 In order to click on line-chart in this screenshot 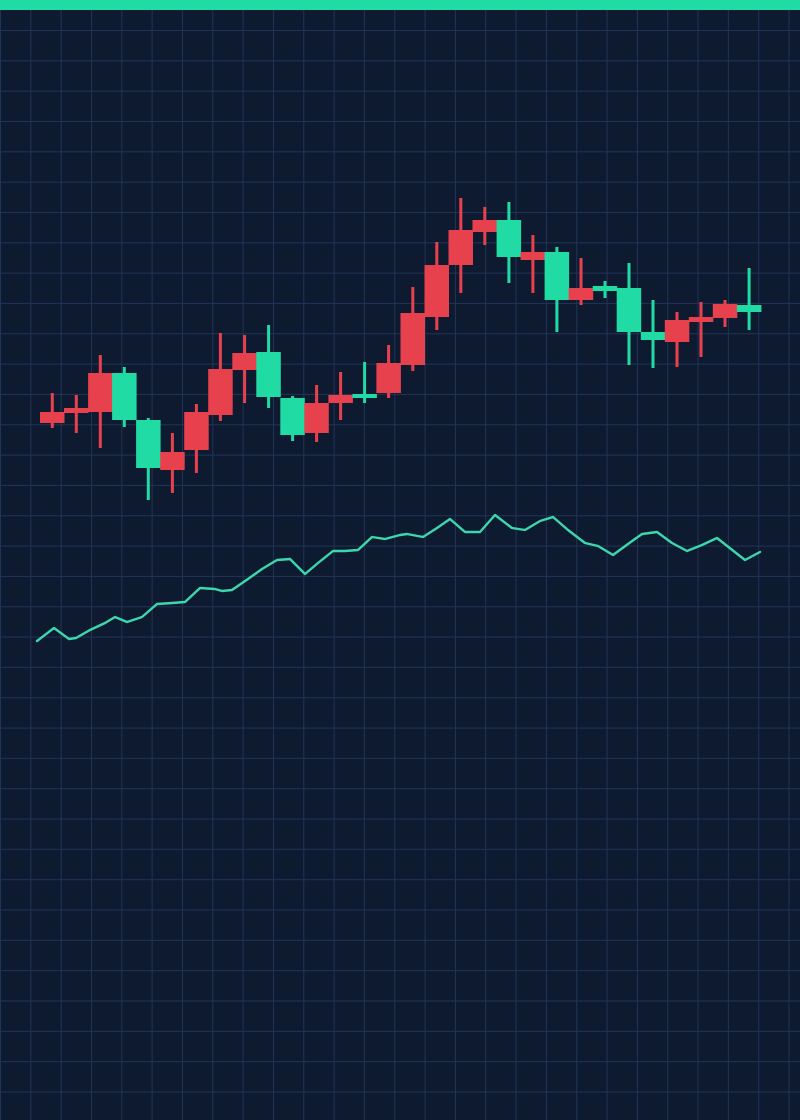, I will do `click(398, 578)`.